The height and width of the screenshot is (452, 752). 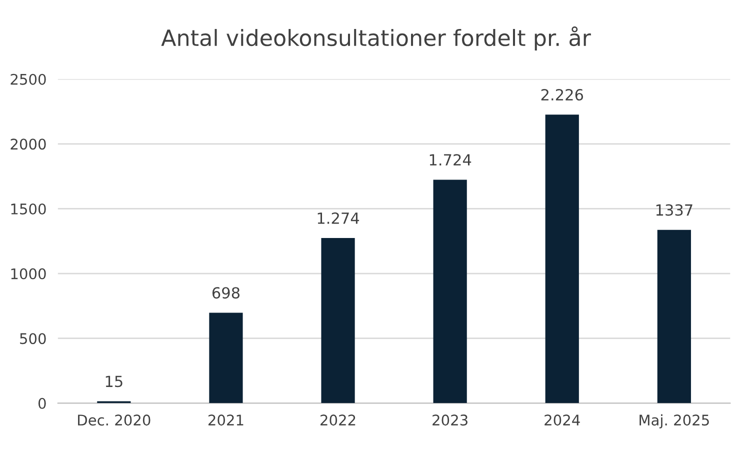 I want to click on x-tick-label: Dec. 2020, so click(x=114, y=420).